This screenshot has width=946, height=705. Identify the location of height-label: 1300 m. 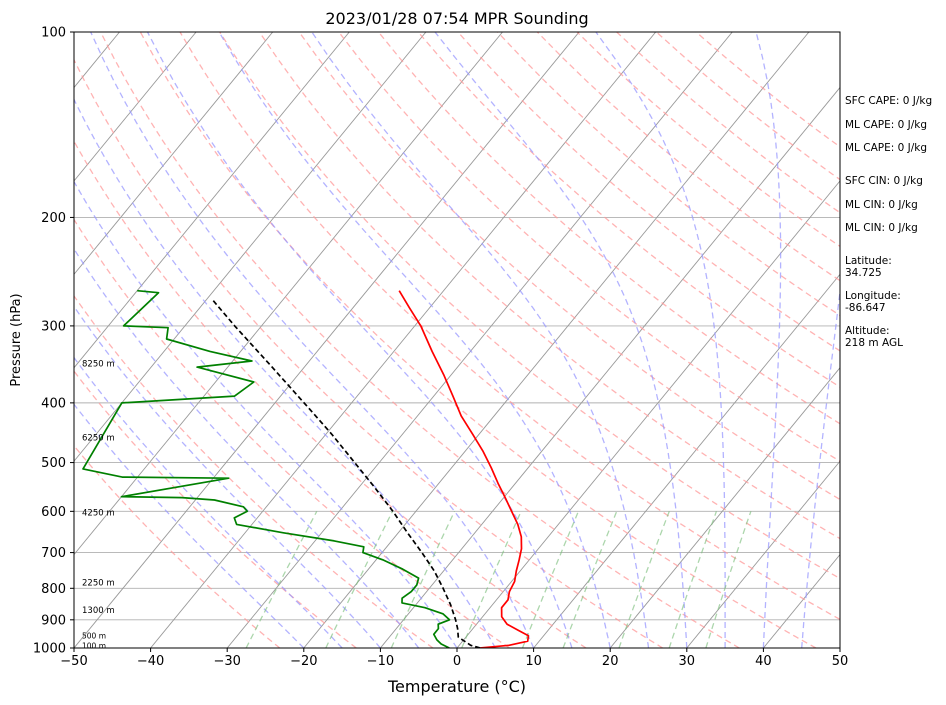
(98, 611).